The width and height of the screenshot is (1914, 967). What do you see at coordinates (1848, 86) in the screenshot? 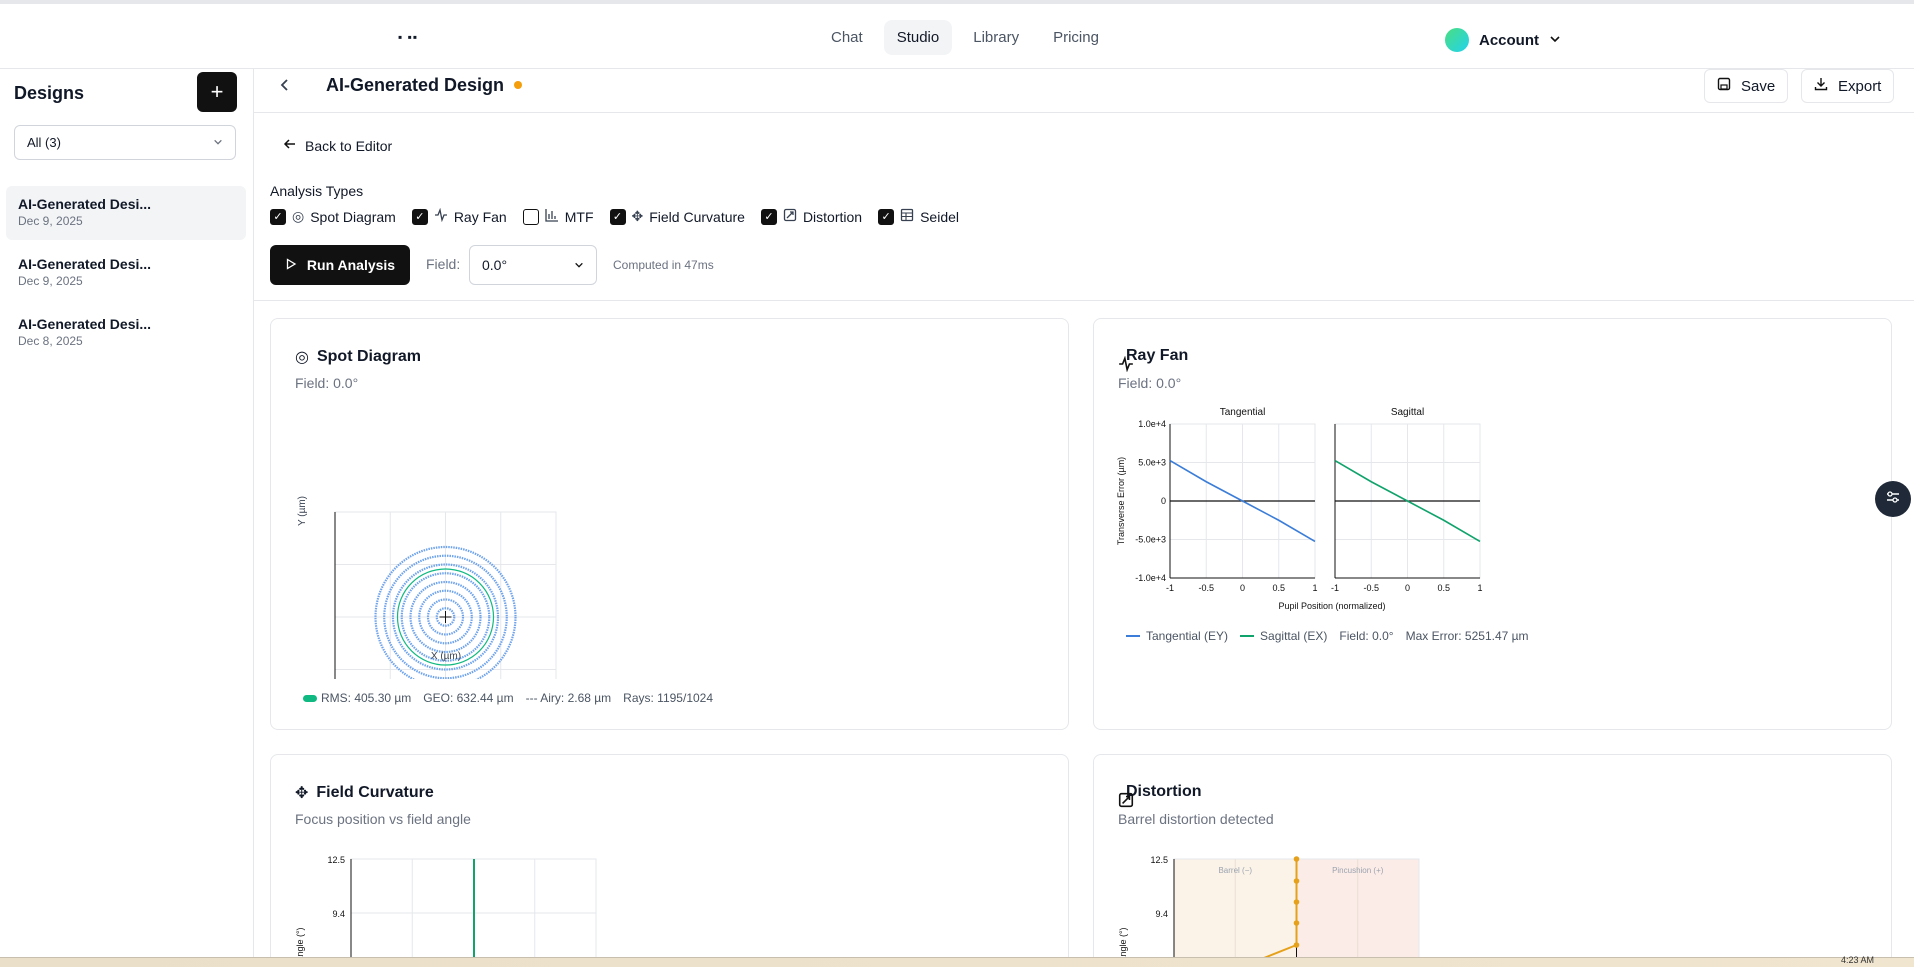
I see `export-button: Export` at bounding box center [1848, 86].